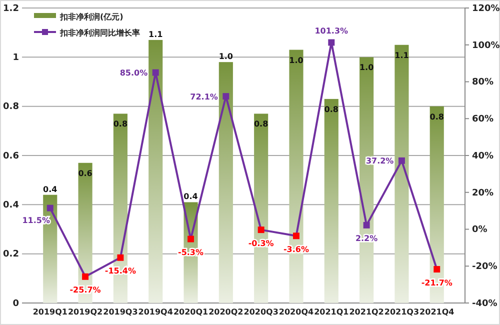 The height and width of the screenshot is (325, 500). What do you see at coordinates (483, 83) in the screenshot?
I see `y2-tick-label: 80%` at bounding box center [483, 83].